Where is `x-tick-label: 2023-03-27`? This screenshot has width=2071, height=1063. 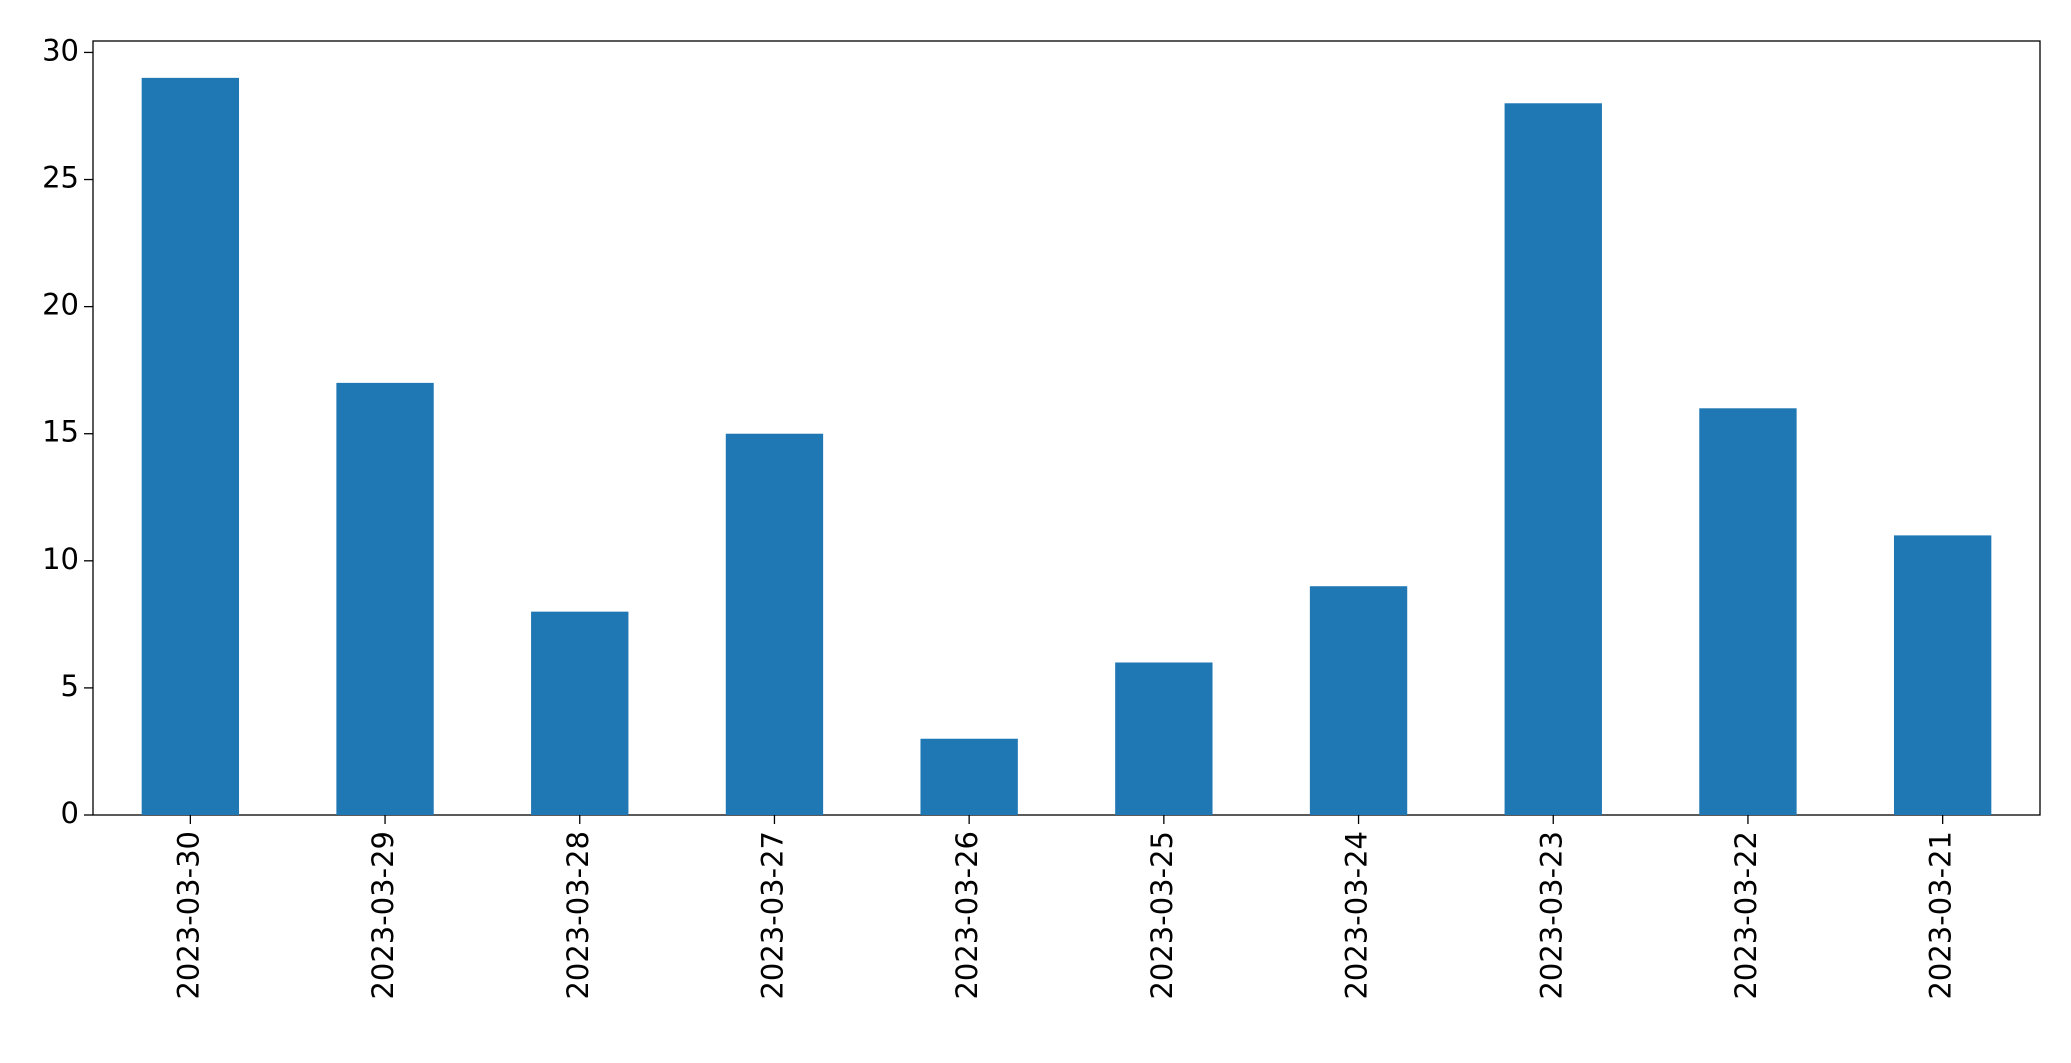 x-tick-label: 2023-03-27 is located at coordinates (772, 915).